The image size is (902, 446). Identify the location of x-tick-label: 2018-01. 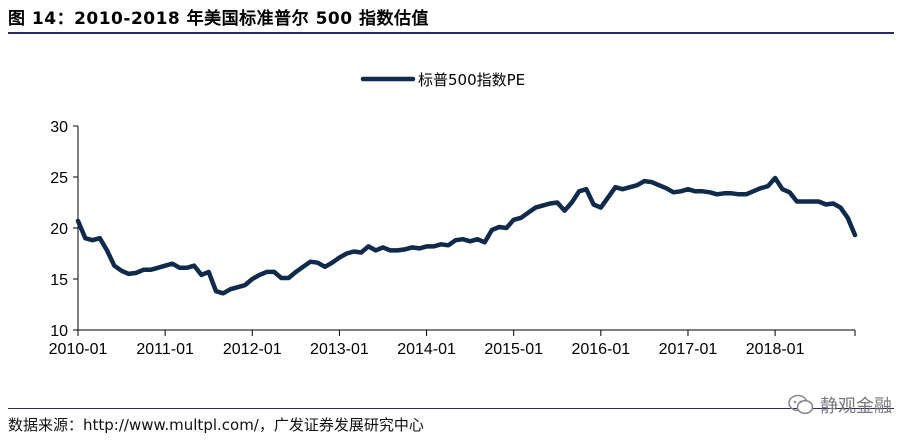
(775, 349).